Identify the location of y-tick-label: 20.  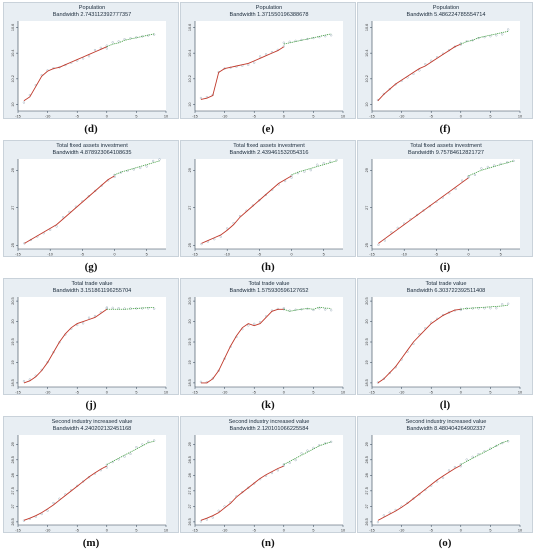
(190, 321).